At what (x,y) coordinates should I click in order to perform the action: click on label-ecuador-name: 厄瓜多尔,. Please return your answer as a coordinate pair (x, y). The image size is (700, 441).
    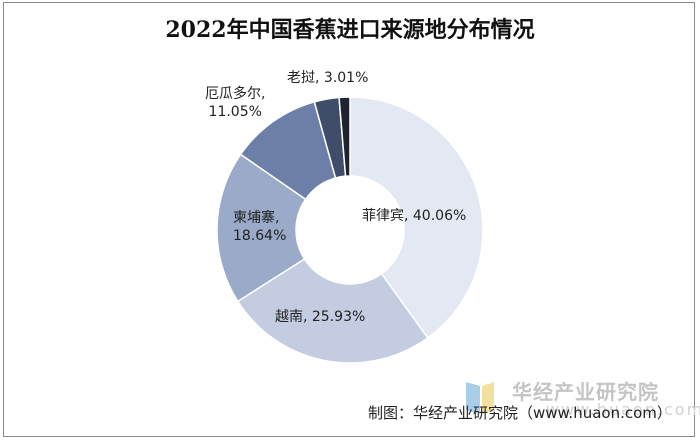
    Looking at the image, I should click on (235, 94).